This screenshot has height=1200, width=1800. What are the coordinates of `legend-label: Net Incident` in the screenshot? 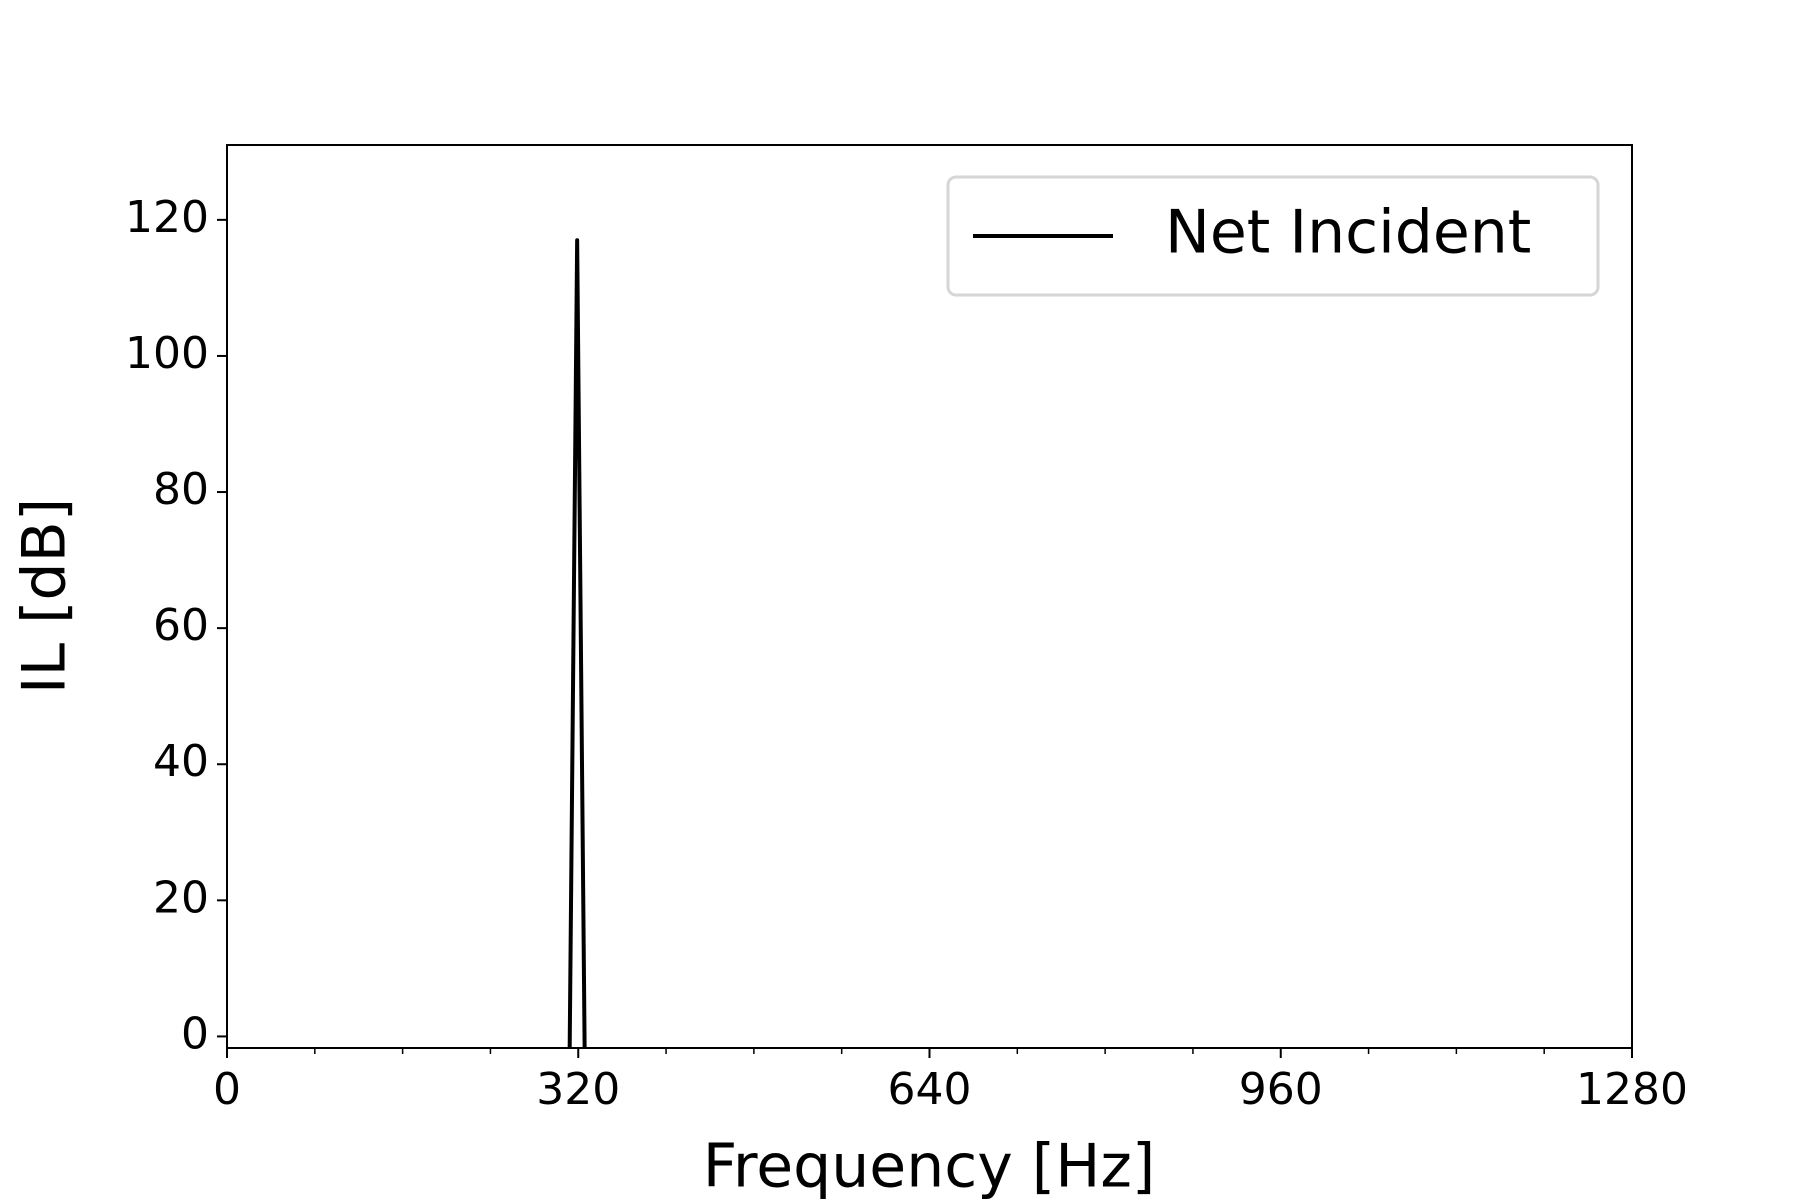 It's located at (1348, 233).